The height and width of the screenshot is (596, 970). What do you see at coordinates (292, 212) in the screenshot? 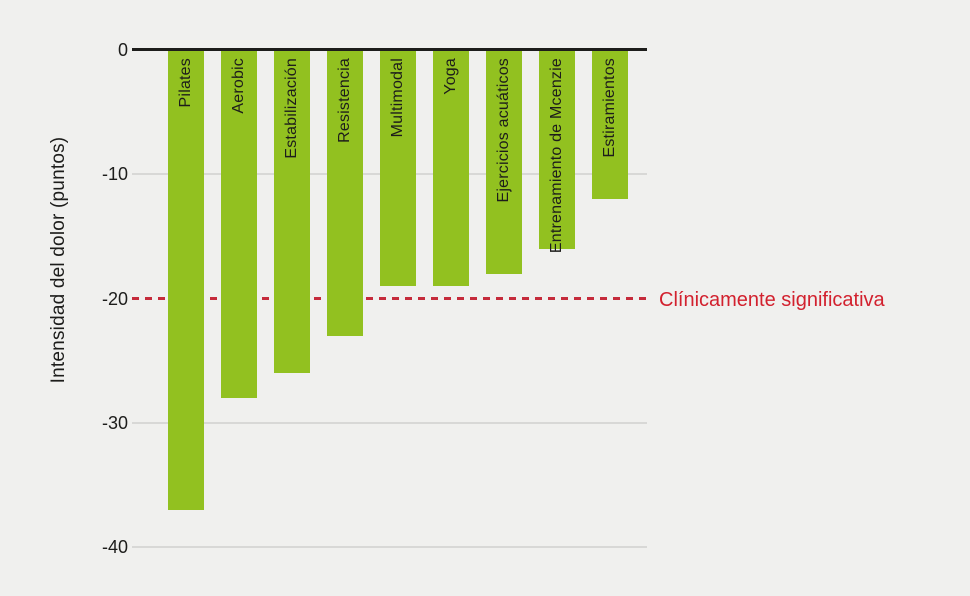
I see `bar-estabilizacion: Estabilización` at bounding box center [292, 212].